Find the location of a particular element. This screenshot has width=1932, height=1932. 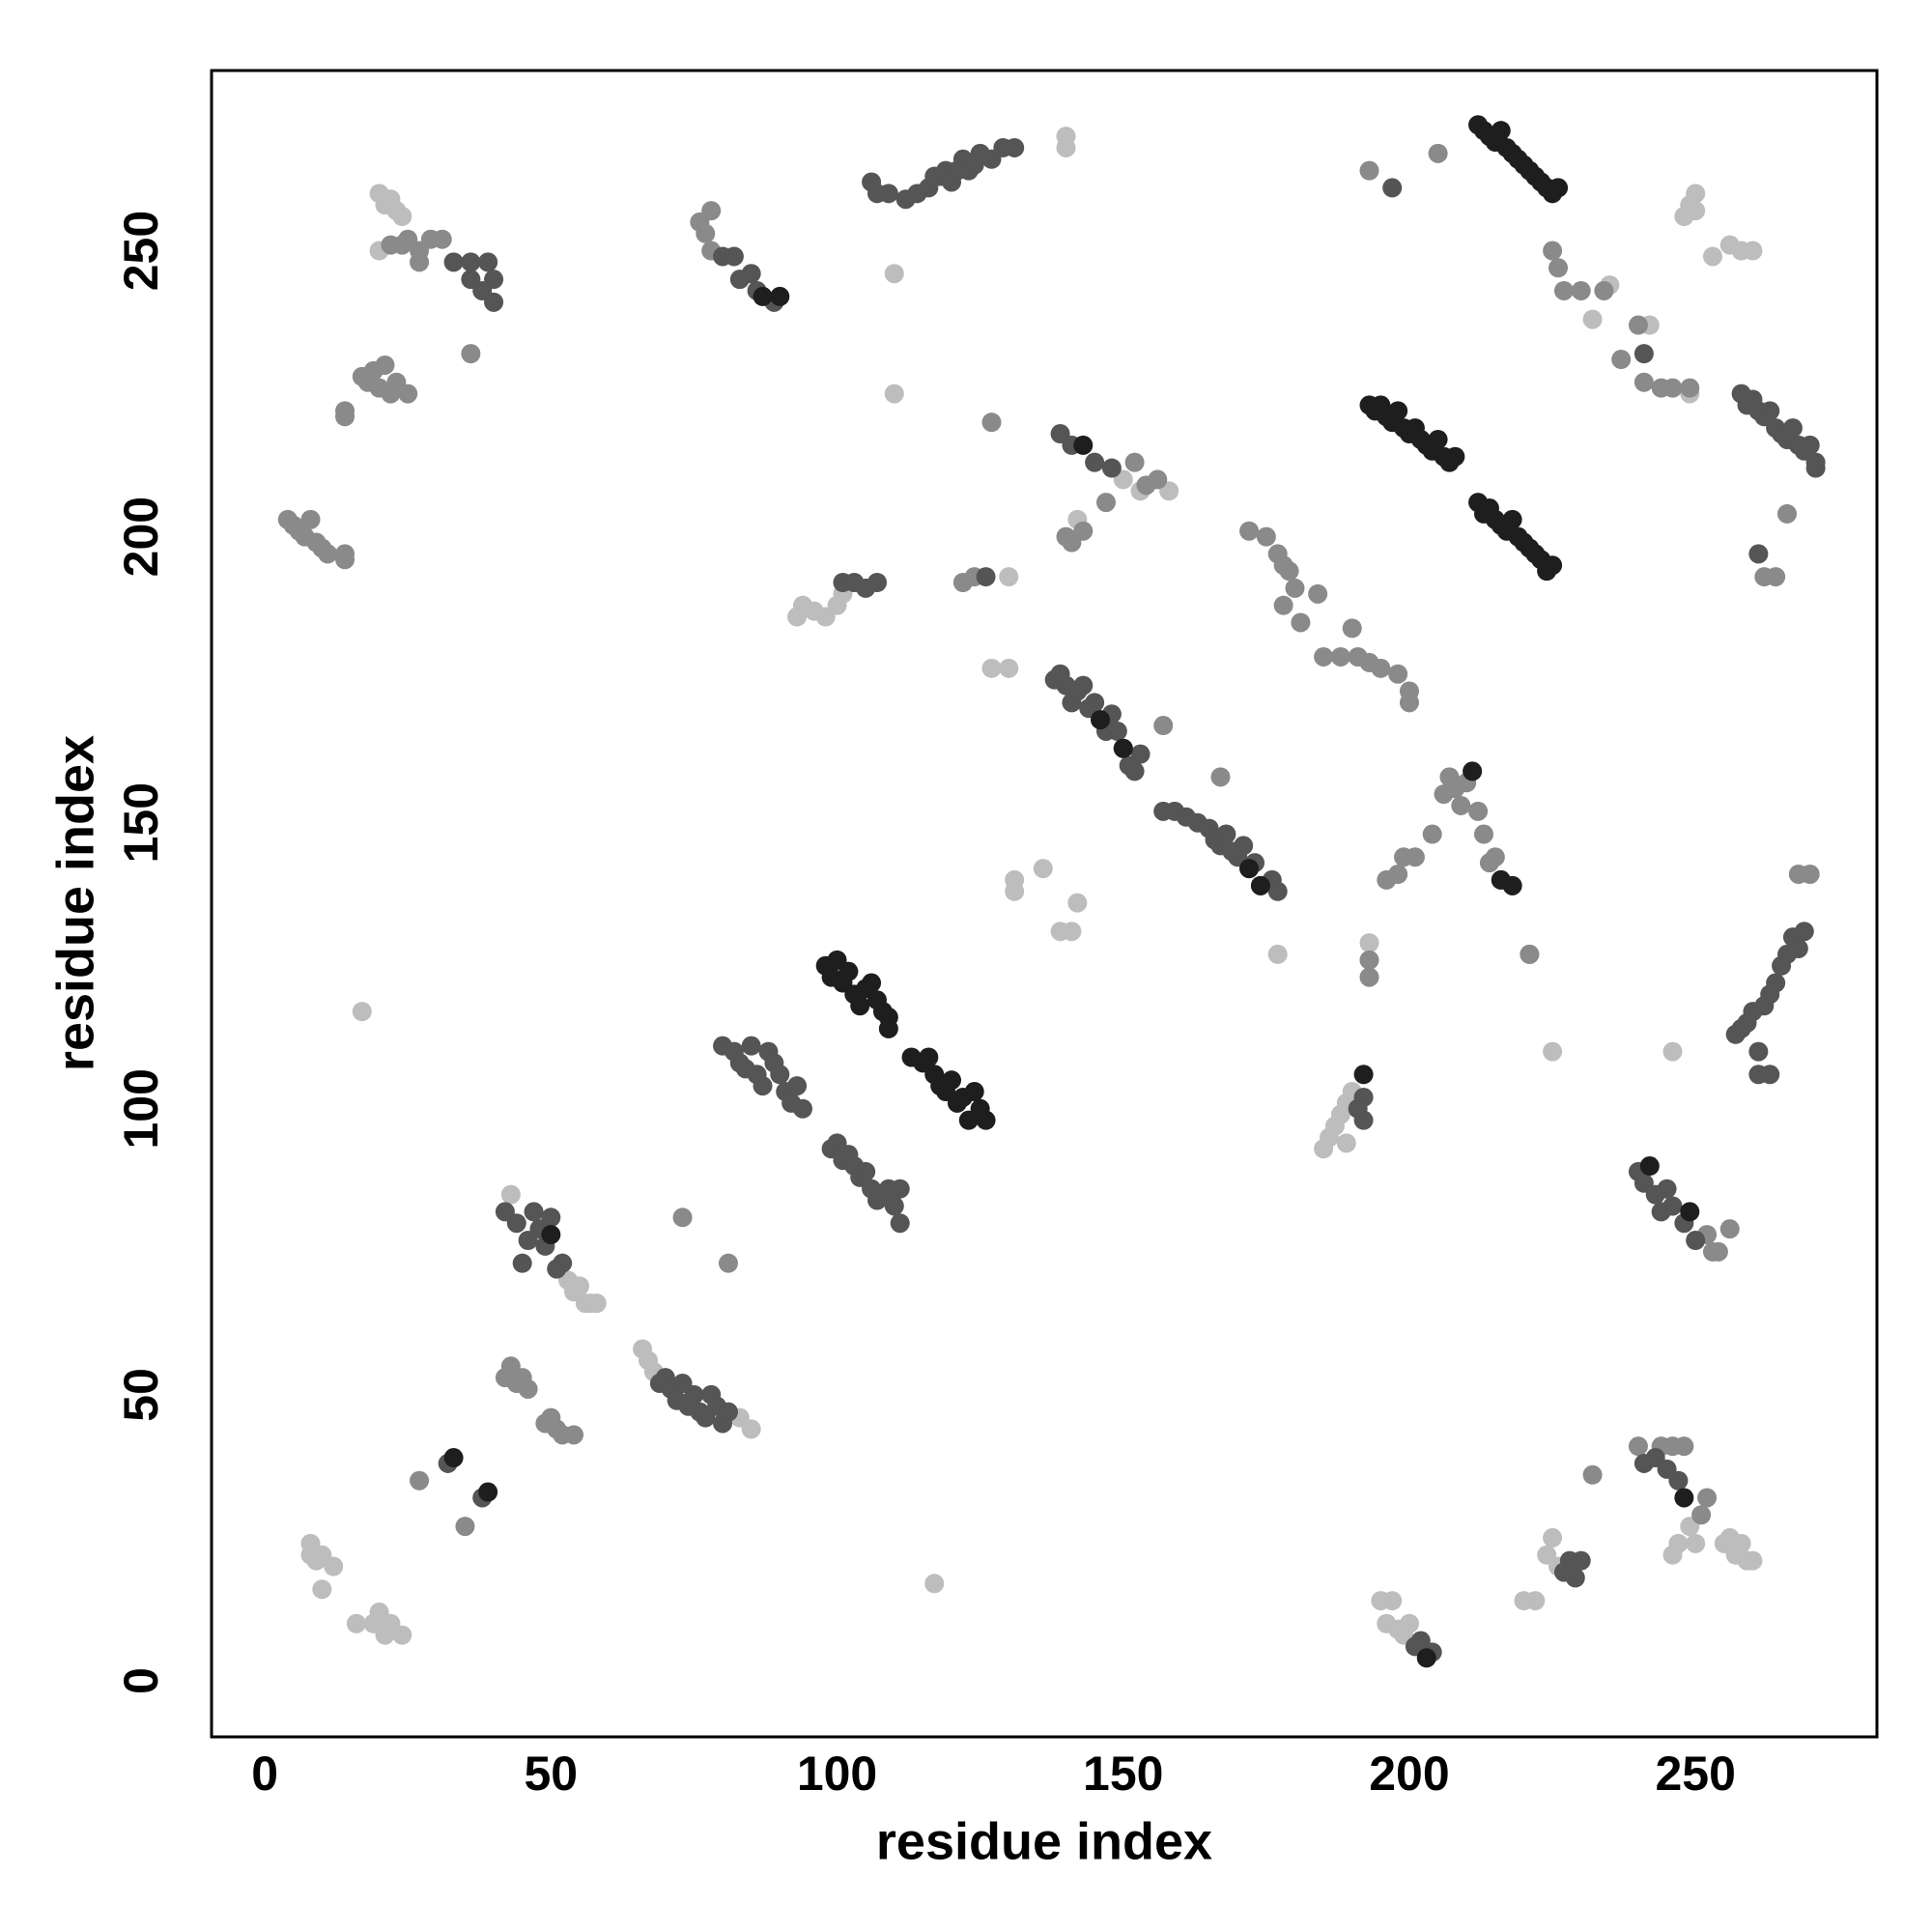

x-tick-label: 100 is located at coordinates (837, 1774).